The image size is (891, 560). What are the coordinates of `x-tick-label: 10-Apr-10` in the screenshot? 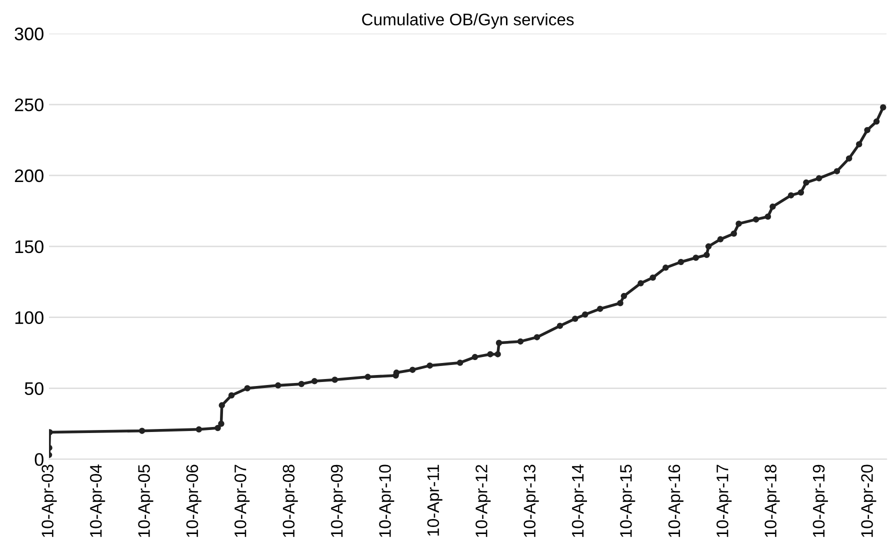 It's located at (386, 500).